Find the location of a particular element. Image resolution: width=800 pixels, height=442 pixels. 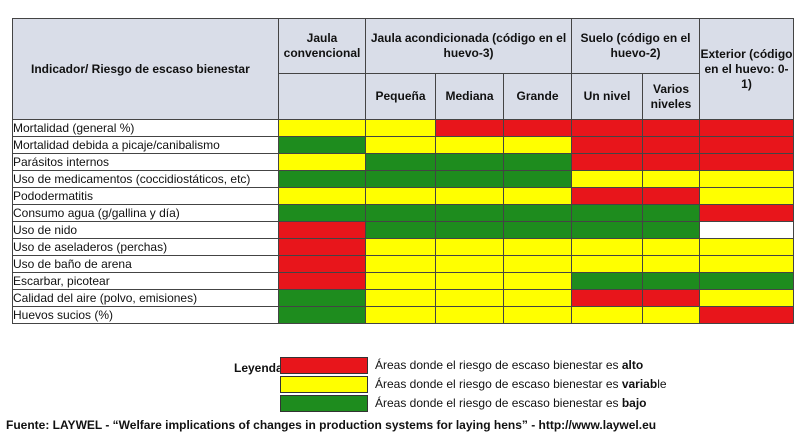

row-label: Huevos sucios (%) is located at coordinates (145, 315).